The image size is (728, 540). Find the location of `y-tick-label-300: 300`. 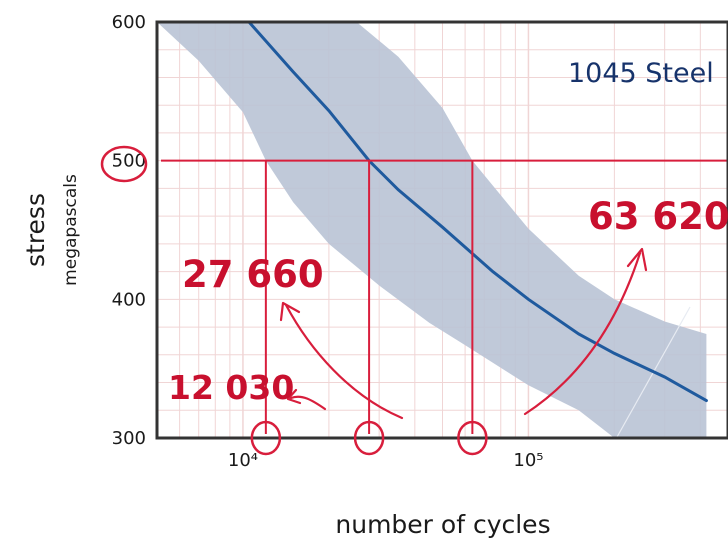

y-tick-label-300: 300 is located at coordinates (129, 438).